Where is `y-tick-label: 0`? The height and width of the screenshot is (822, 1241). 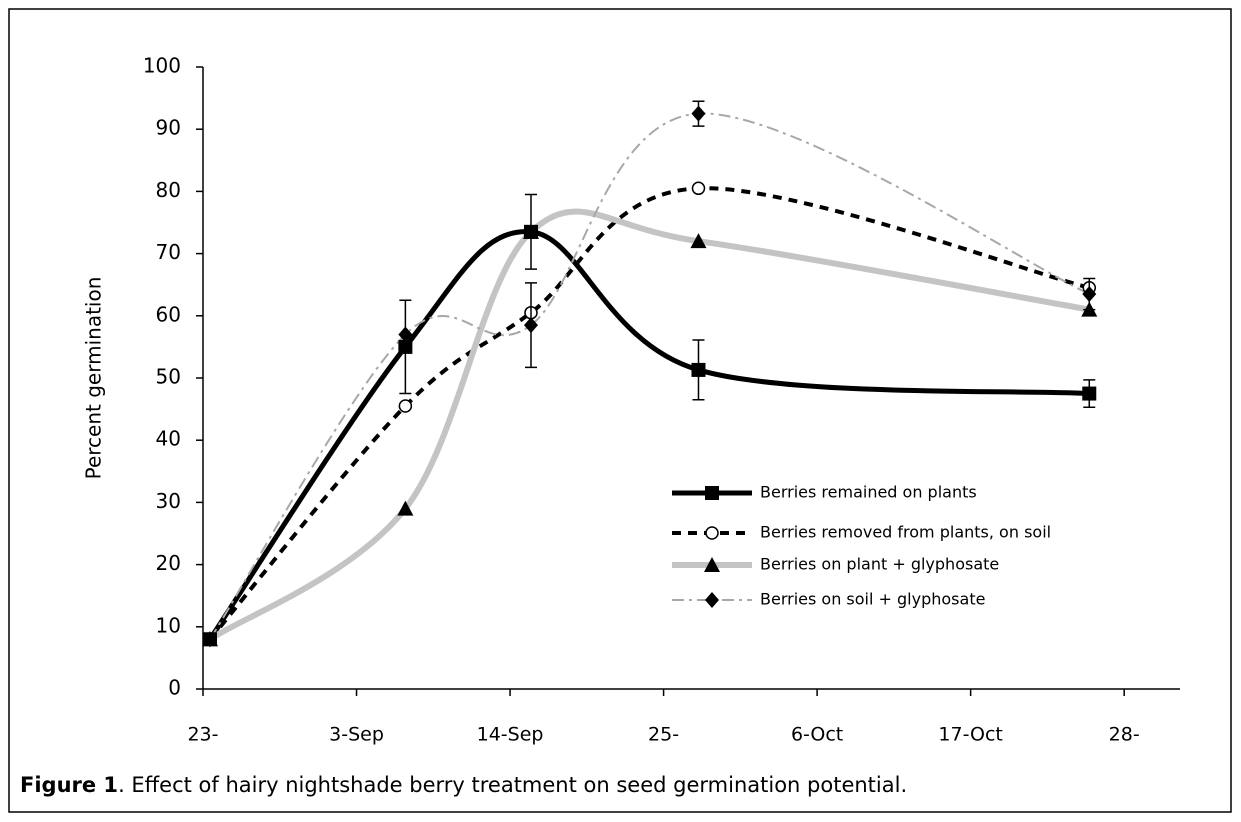
y-tick-label: 0 is located at coordinates (174, 688).